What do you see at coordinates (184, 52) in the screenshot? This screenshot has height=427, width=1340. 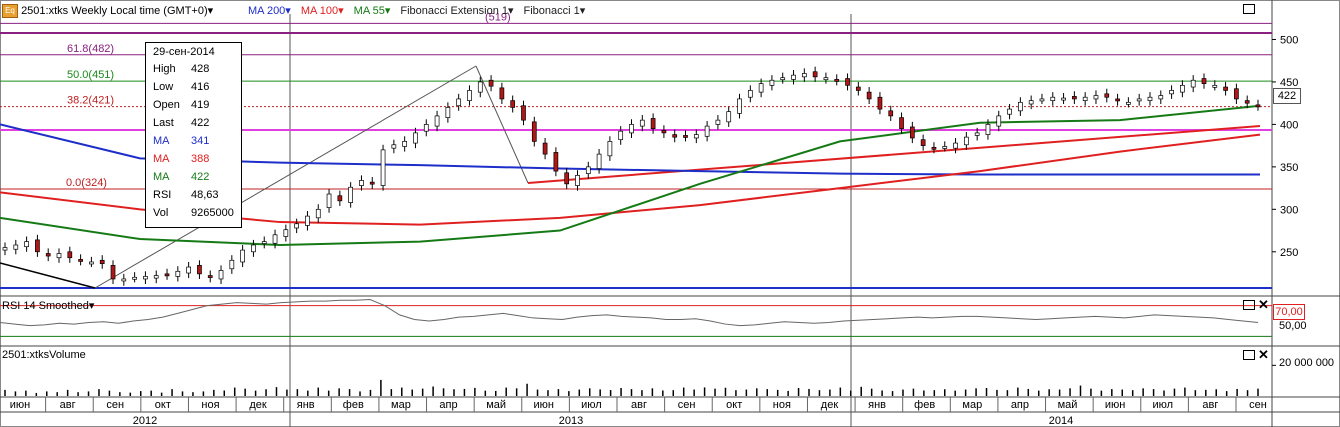 I see `infobox-date: 29-сен-2014` at bounding box center [184, 52].